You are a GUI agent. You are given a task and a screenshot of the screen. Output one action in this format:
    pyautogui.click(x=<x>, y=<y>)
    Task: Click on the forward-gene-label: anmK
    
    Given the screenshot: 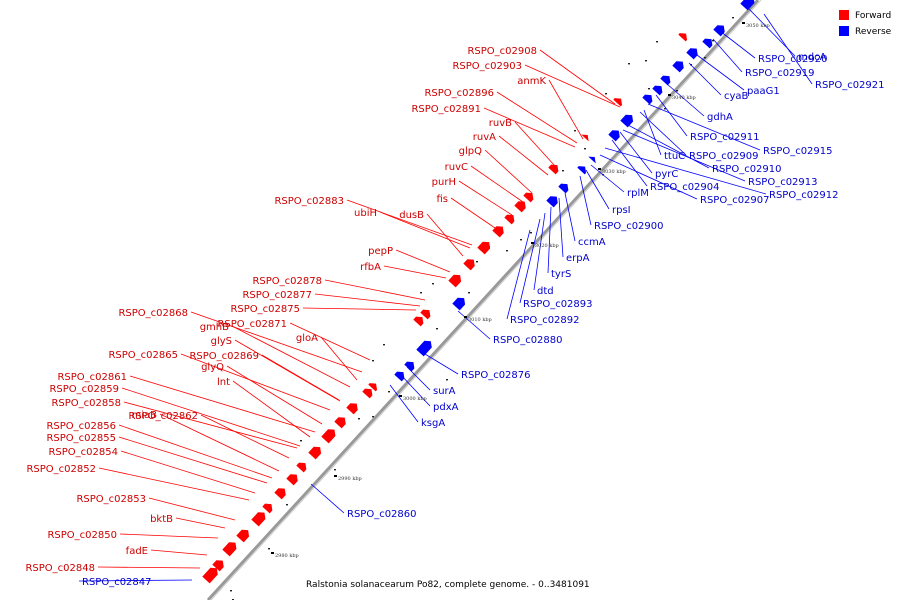 What is the action you would take?
    pyautogui.click(x=531, y=81)
    